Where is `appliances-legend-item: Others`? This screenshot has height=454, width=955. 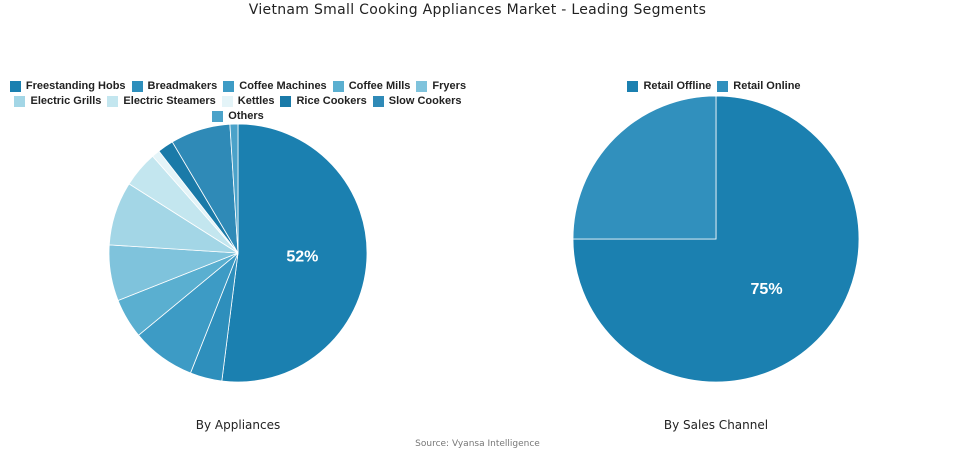 appliances-legend-item: Others is located at coordinates (238, 116).